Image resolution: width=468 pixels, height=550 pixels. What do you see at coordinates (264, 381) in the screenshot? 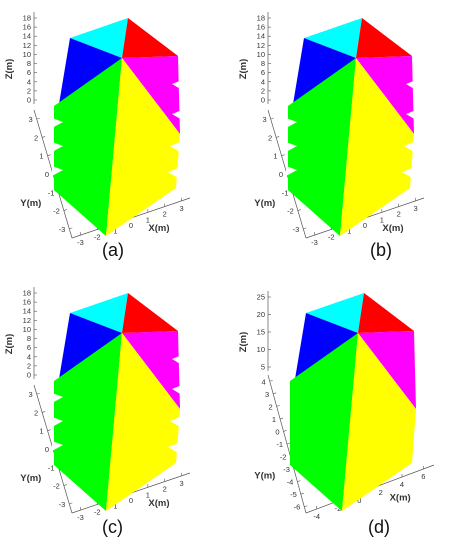
I see `y-tick-label: 4` at bounding box center [264, 381].